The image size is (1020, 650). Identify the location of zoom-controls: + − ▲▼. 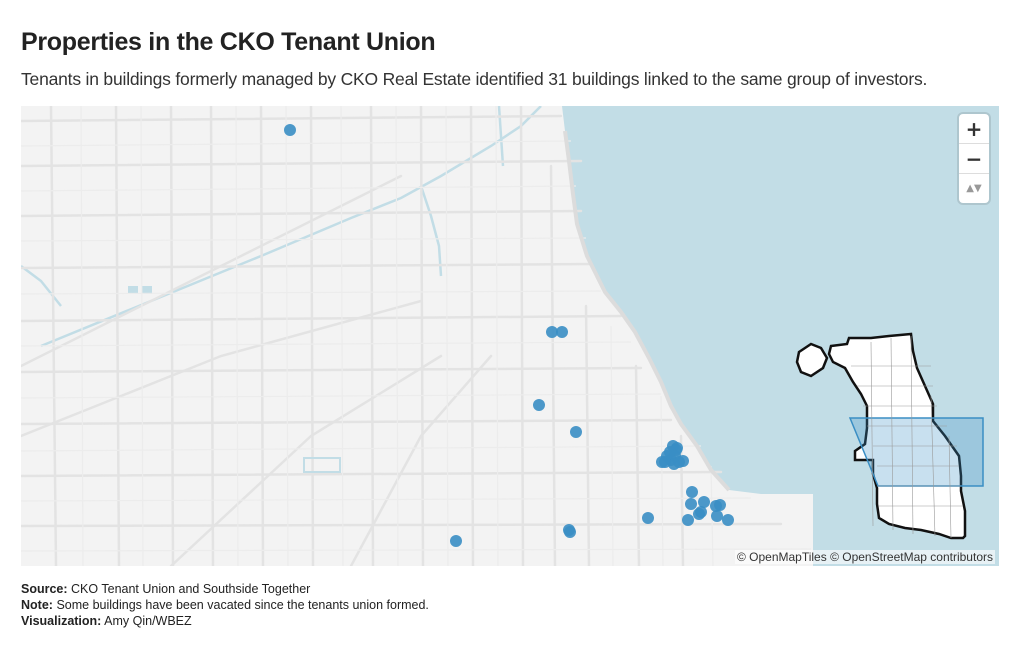
(974, 158).